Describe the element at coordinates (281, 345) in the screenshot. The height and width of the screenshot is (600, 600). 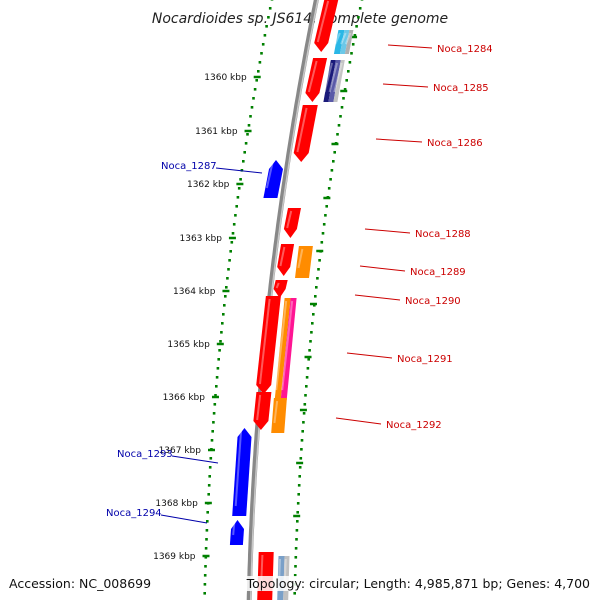
I see `cds-track-1291a-shade` at that location.